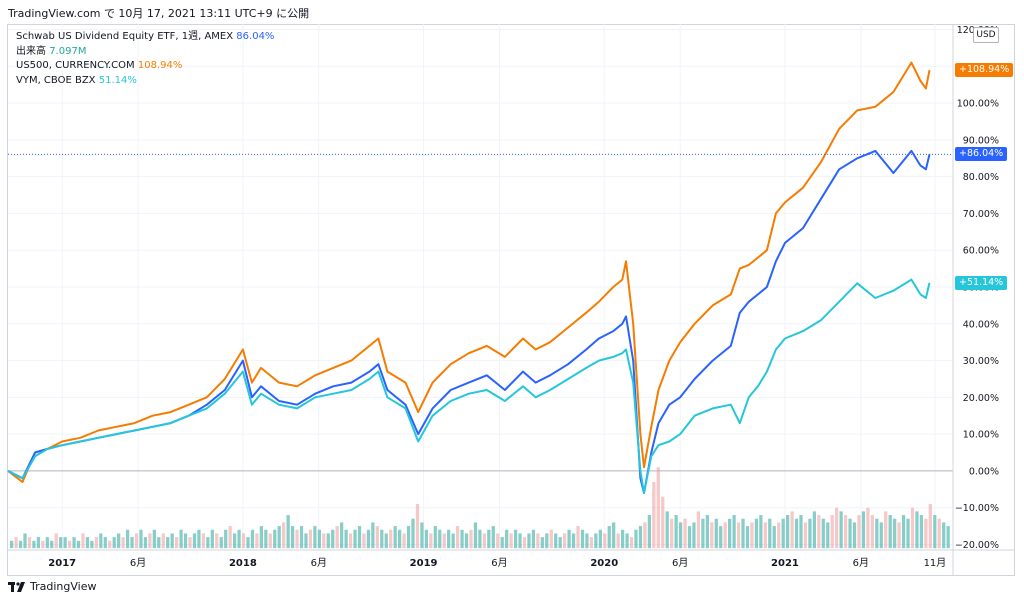 The height and width of the screenshot is (603, 1024). Describe the element at coordinates (145, 66) in the screenshot. I see `legend-row-us500: US500, CURRENCY.COM 108.94%` at that location.